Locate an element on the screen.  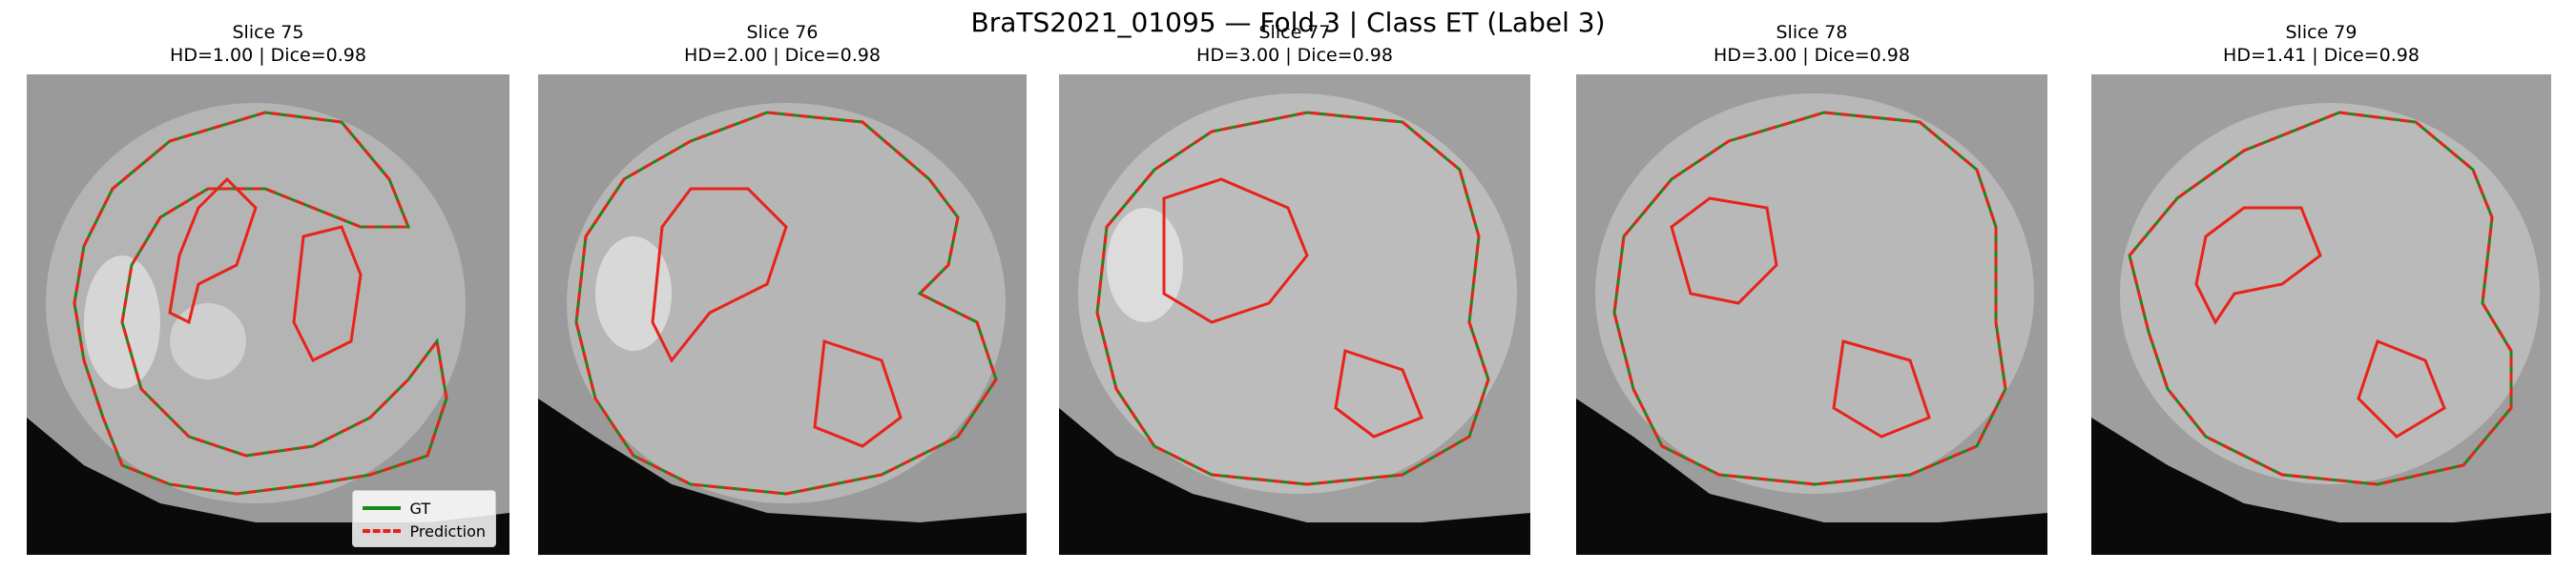
legend-label-prediction: Prediction is located at coordinates (447, 531).